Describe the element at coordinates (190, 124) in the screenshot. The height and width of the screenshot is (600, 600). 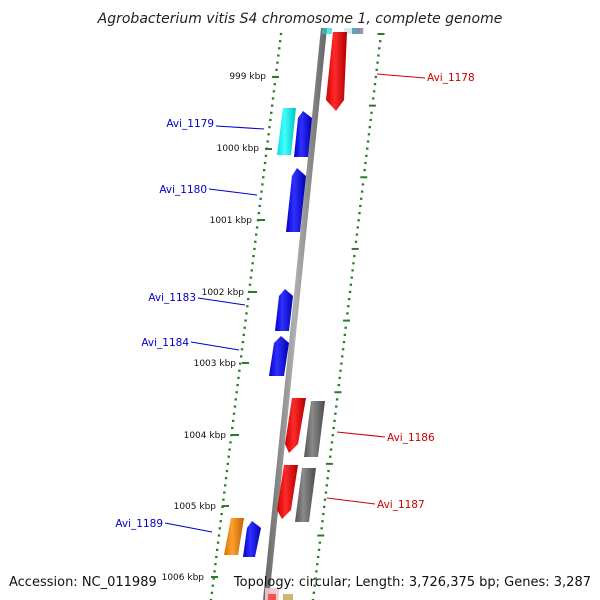
I see `gene-label-avi-1179: Avi_1179` at that location.